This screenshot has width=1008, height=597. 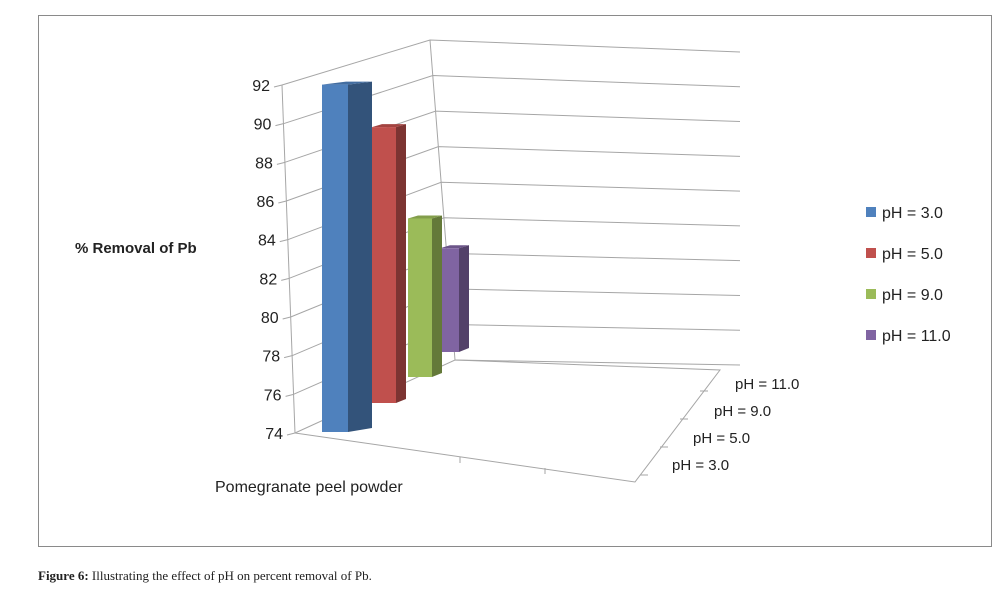 What do you see at coordinates (264, 163) in the screenshot?
I see `y-tick-label: 88` at bounding box center [264, 163].